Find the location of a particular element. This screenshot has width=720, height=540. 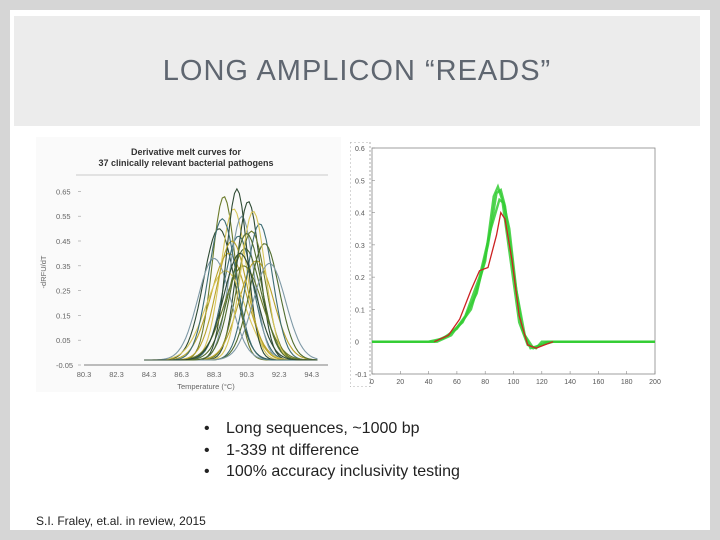

x-tick-label: 86.3 is located at coordinates (181, 374).